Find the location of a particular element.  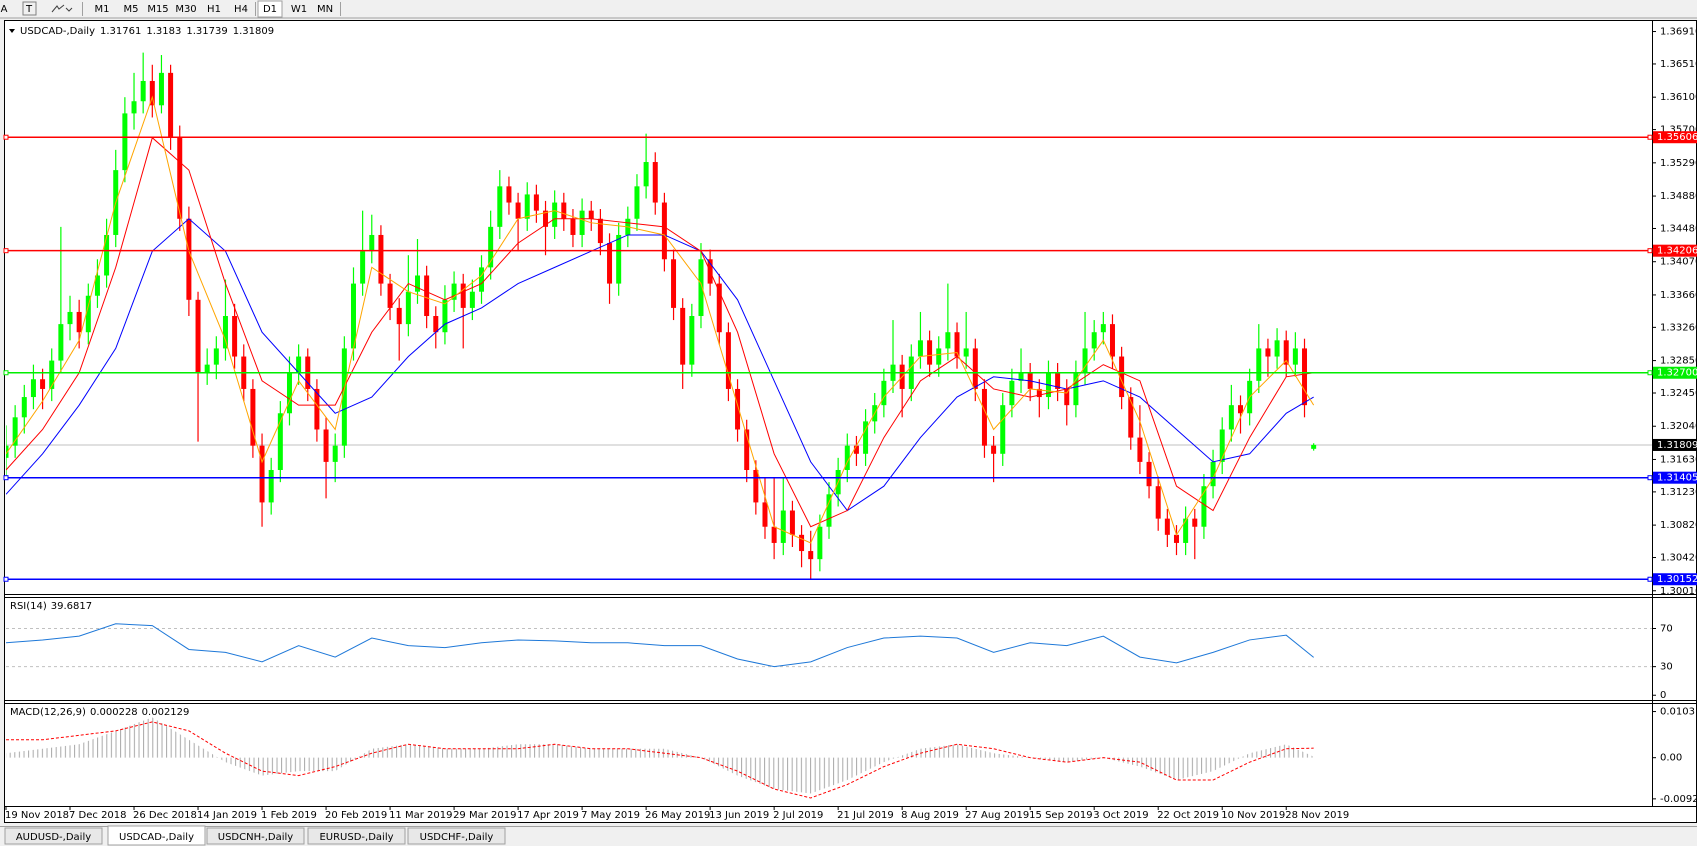

timeframe-button: H1 is located at coordinates (214, 9).